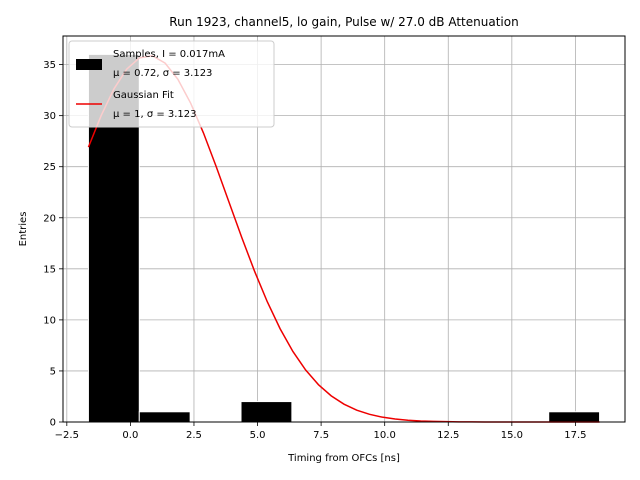 This screenshot has height=480, width=640. I want to click on legend-fit-label-line1: Gaussian Fit, so click(143, 95).